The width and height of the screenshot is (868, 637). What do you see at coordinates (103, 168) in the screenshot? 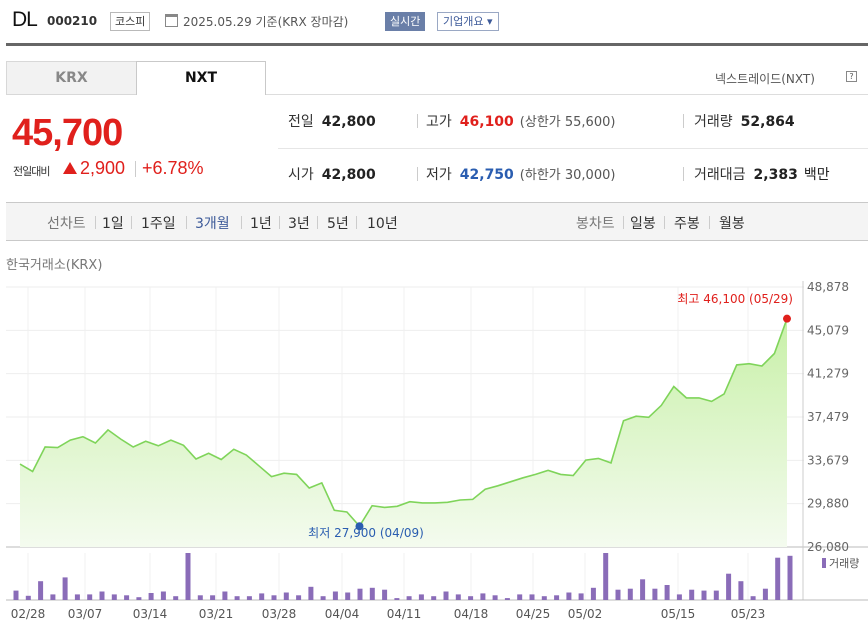
I see `change-amount: 2,900` at bounding box center [103, 168].